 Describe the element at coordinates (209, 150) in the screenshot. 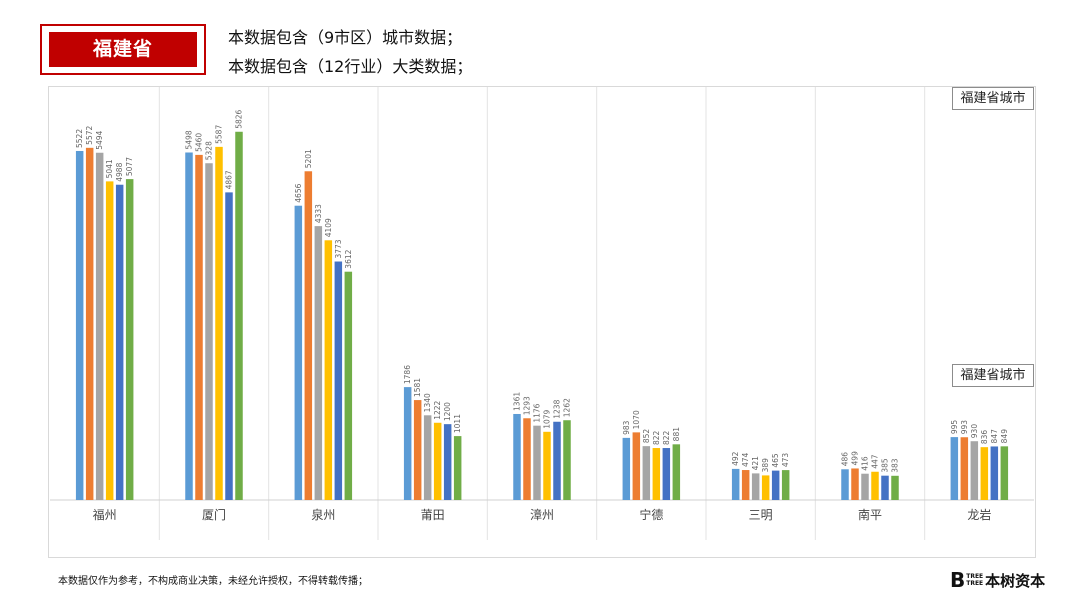

I see `data-label: 5328` at that location.